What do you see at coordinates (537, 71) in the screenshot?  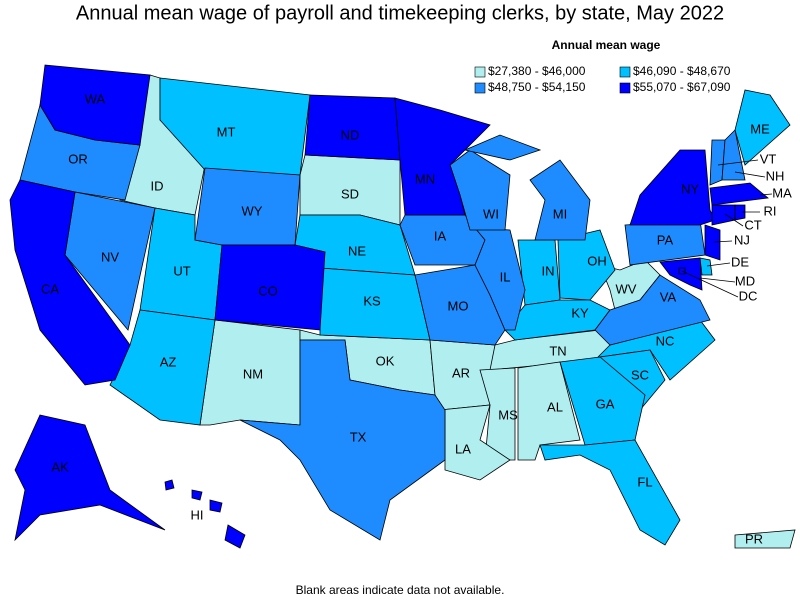 I see `legend-label: $27,380 - $46,000` at bounding box center [537, 71].